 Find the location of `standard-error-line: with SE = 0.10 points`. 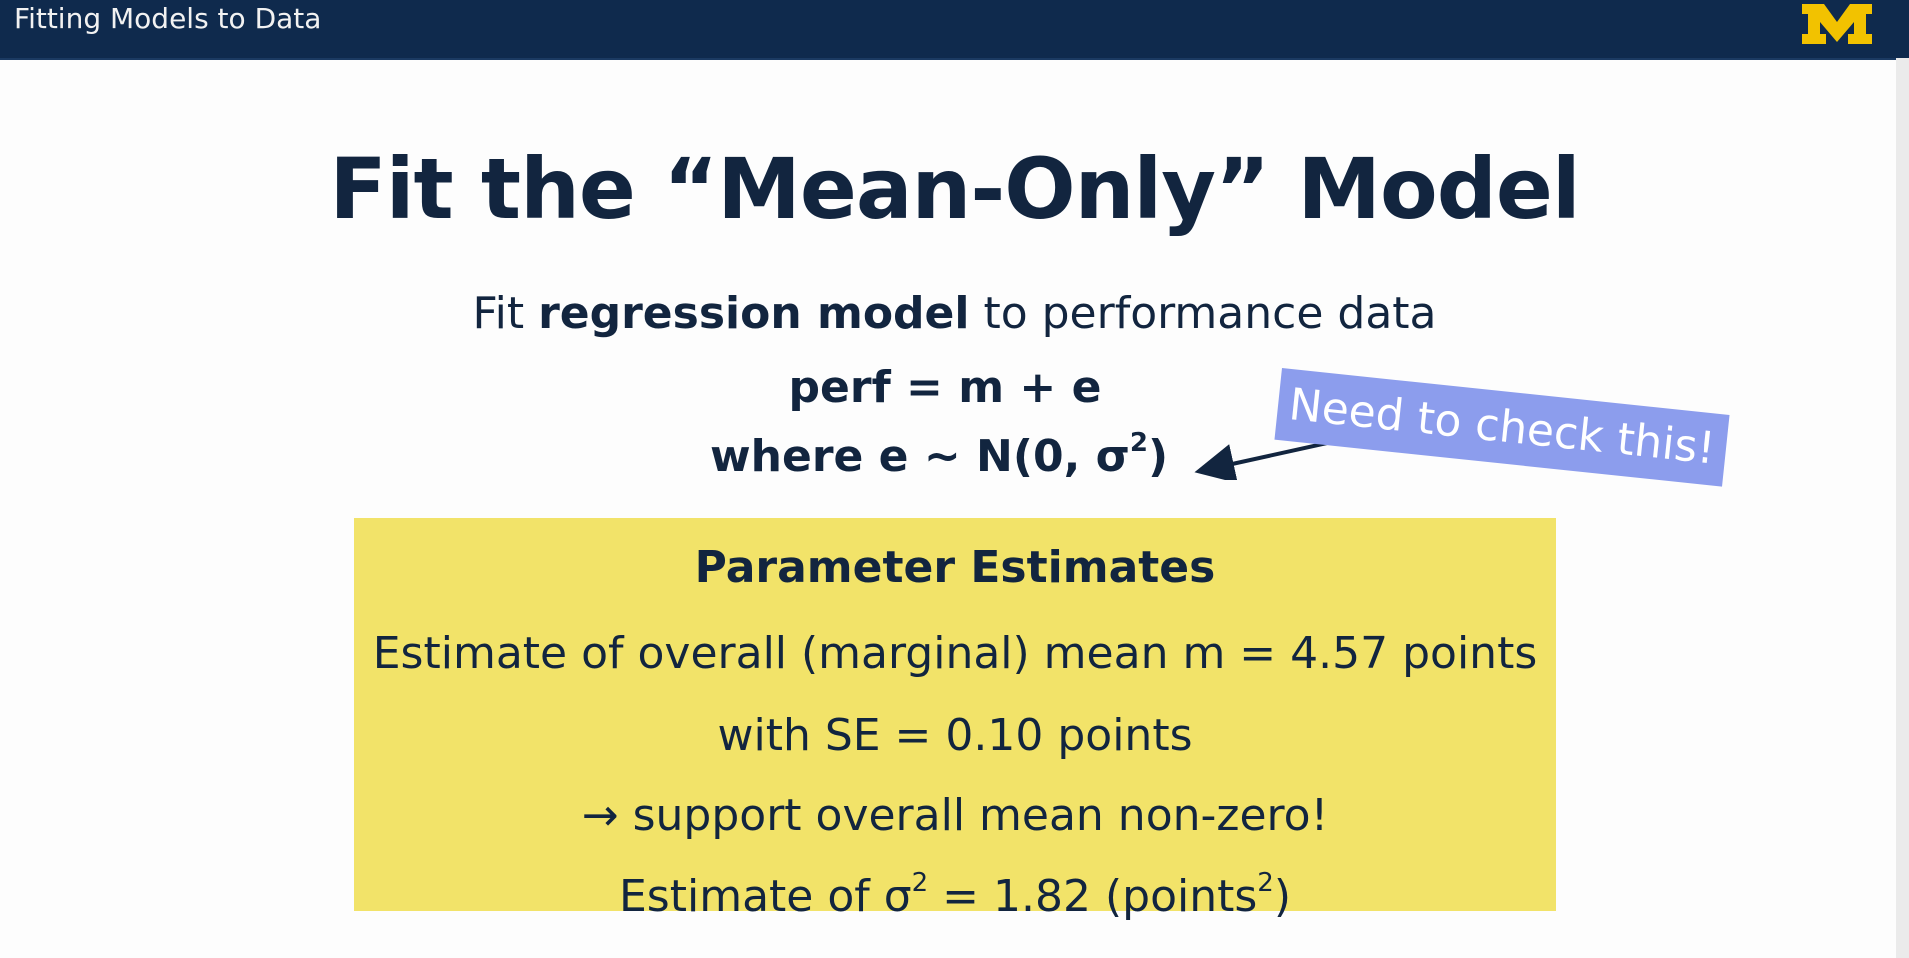

standard-error-line: with SE = 0.10 points is located at coordinates (955, 735).